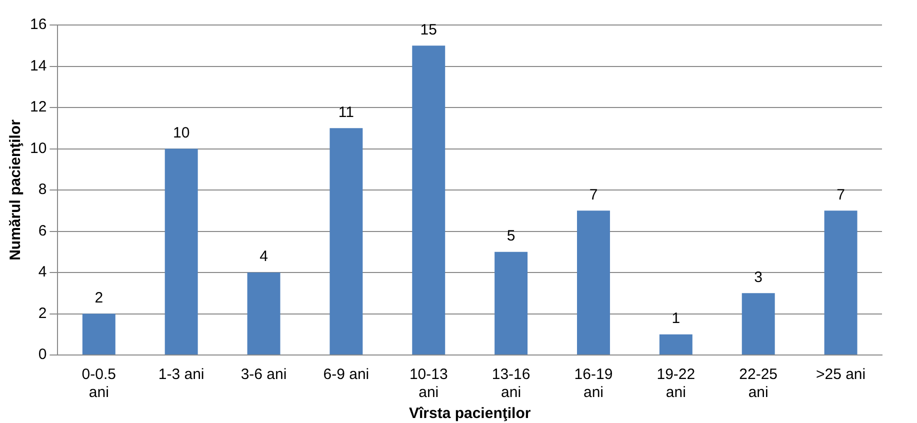 The image size is (917, 423). What do you see at coordinates (181, 375) in the screenshot?
I see `x-tick-label: 1-3 ani` at bounding box center [181, 375].